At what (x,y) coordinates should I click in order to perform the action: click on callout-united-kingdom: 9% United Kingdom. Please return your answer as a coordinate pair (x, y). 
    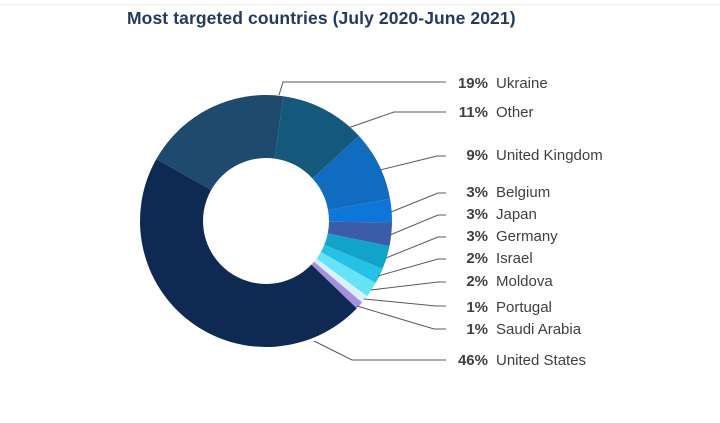
    Looking at the image, I should click on (527, 156).